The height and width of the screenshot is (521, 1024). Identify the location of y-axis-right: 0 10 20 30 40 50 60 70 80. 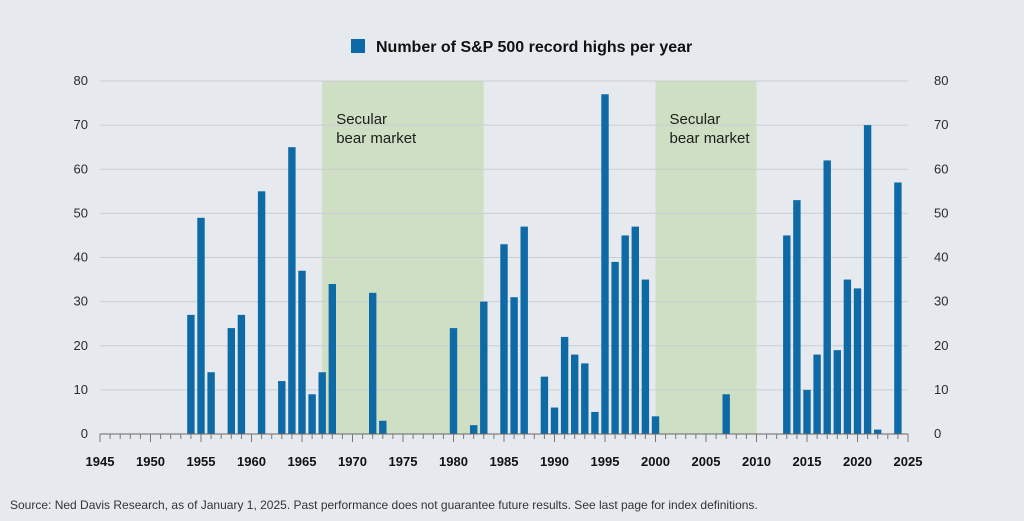
(941, 257).